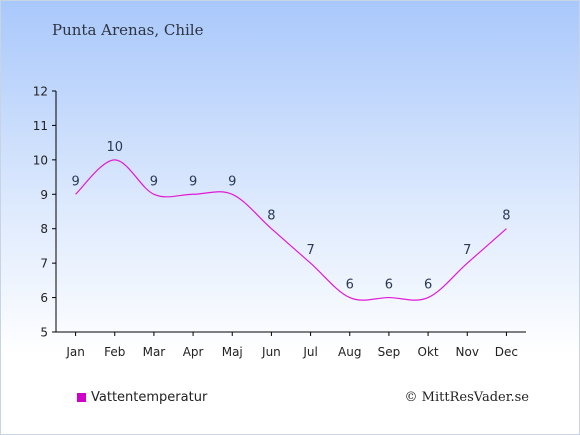 The image size is (580, 435). Describe the element at coordinates (466, 397) in the screenshot. I see `copyright-text: © MittResVader.se` at that location.